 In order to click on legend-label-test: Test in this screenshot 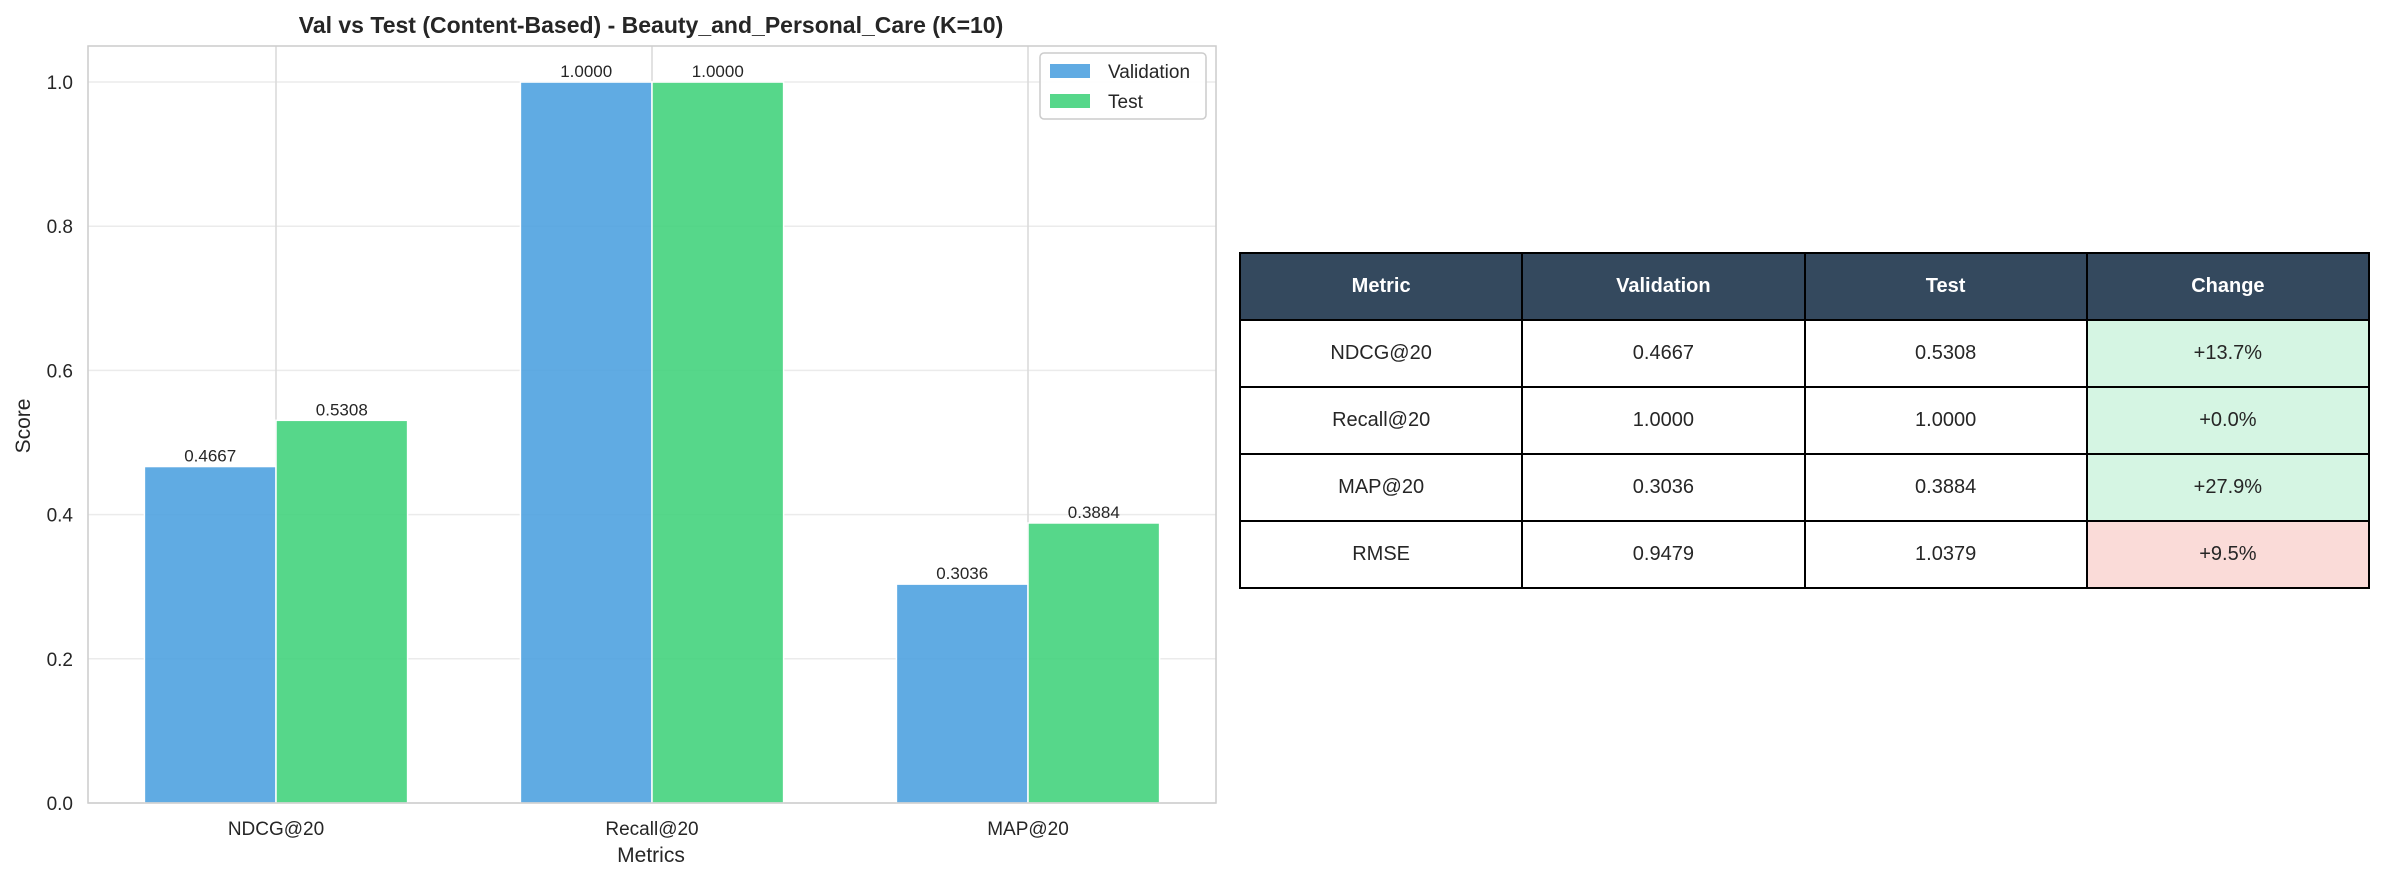, I will do `click(1126, 102)`.